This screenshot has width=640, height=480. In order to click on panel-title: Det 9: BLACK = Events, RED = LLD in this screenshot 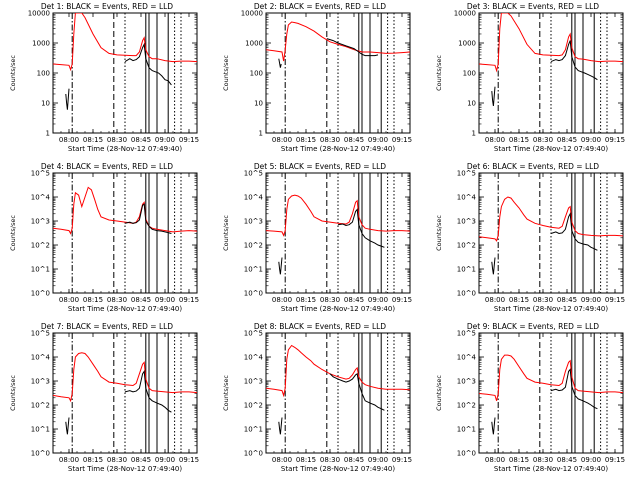, I will do `click(533, 326)`.